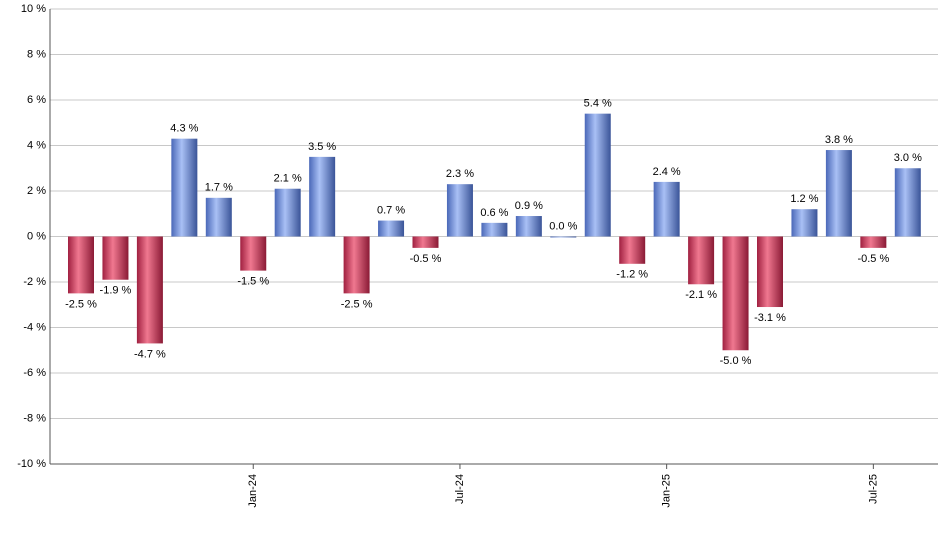 Image resolution: width=940 pixels, height=550 pixels. Describe the element at coordinates (33, 9) in the screenshot. I see `y-tick-label: 10 %` at that location.